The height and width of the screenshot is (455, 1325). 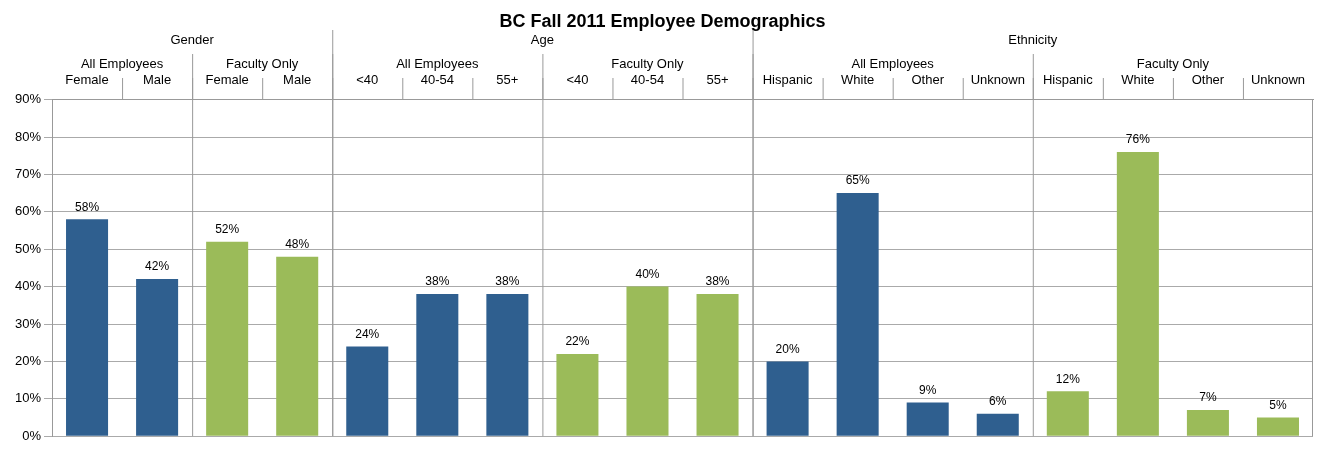 What do you see at coordinates (857, 180) in the screenshot?
I see `data-label: 65%` at bounding box center [857, 180].